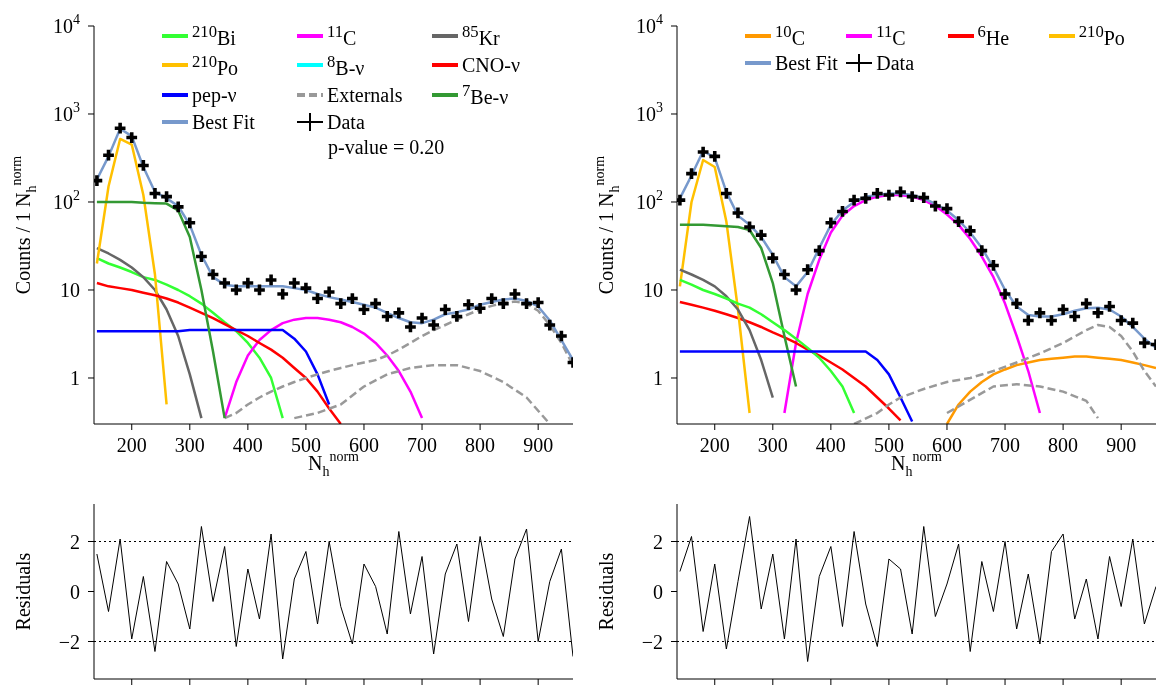 The image size is (1166, 695). What do you see at coordinates (75, 541) in the screenshot?
I see `y-tick-label: 2` at bounding box center [75, 541].